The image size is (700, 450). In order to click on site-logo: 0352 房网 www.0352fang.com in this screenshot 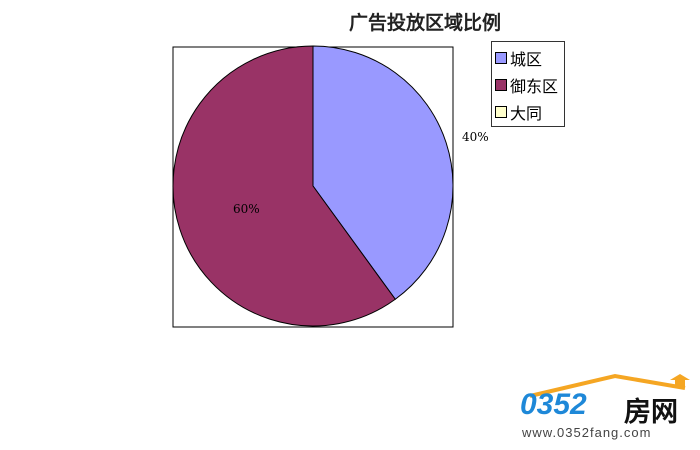, I will do `click(607, 408)`.